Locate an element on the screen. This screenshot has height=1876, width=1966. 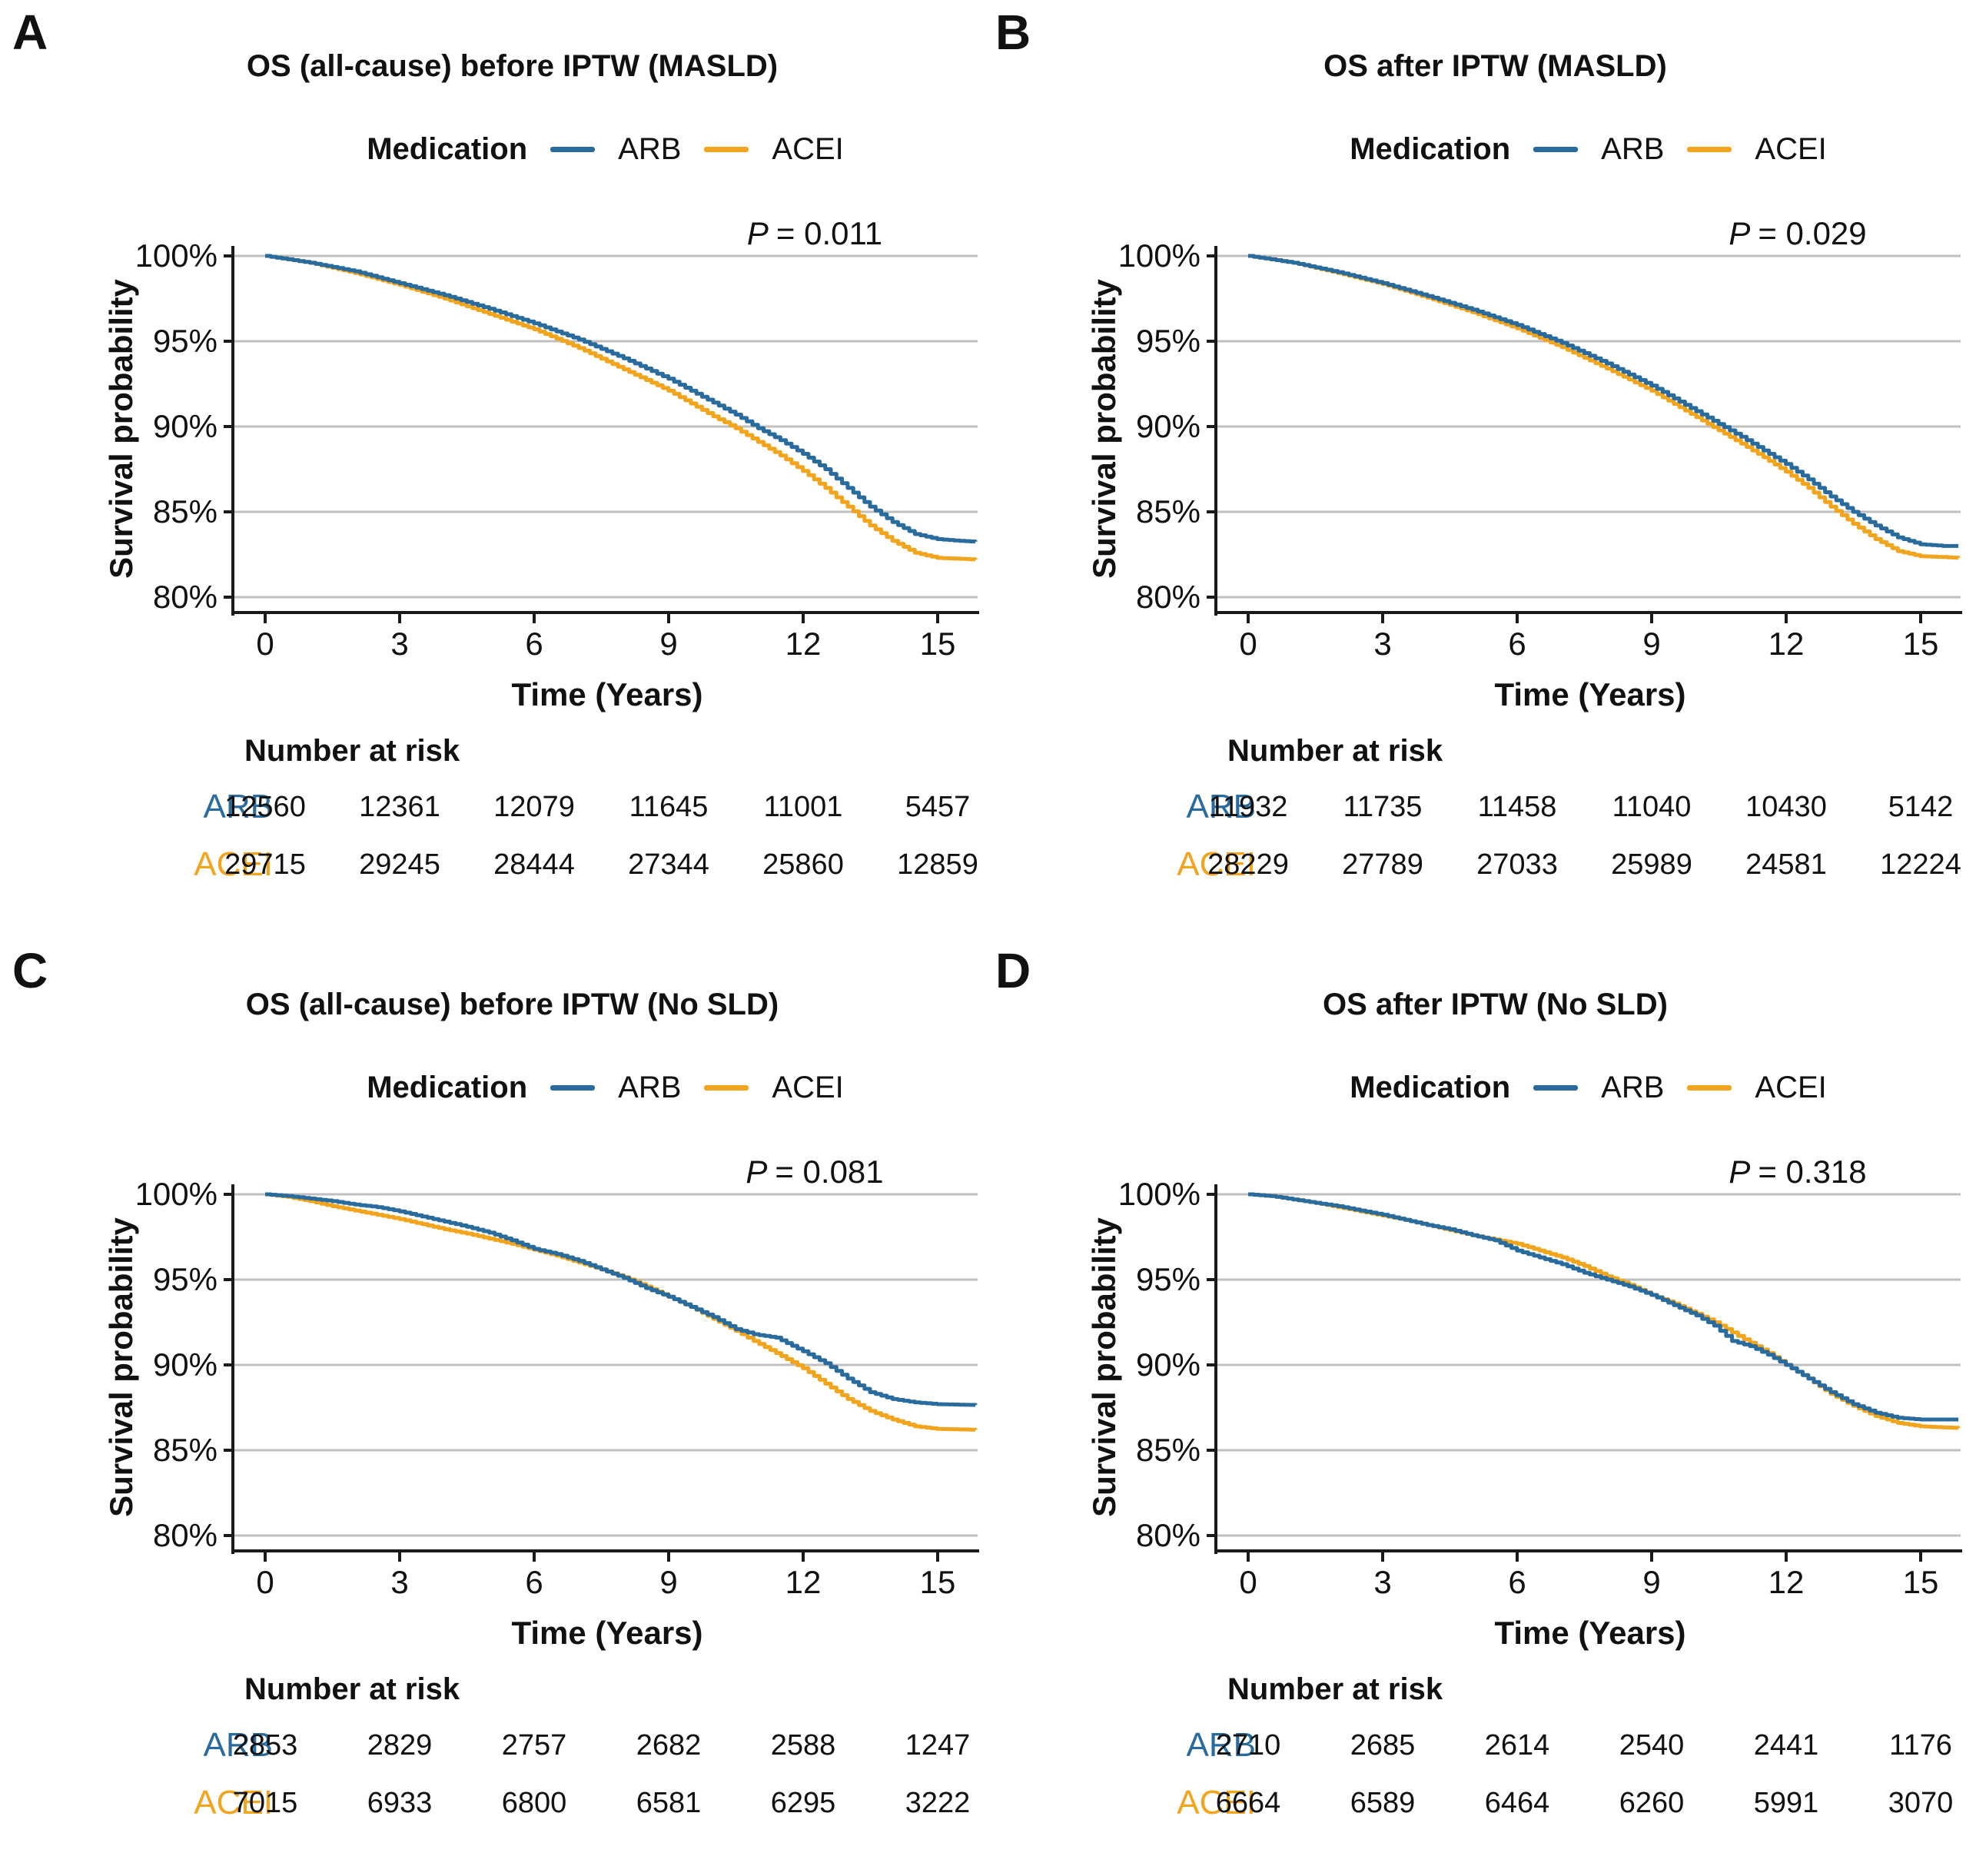
risk-row-arb: ARB 12560 12361 12079 11645 11001 5457 is located at coordinates (491, 807).